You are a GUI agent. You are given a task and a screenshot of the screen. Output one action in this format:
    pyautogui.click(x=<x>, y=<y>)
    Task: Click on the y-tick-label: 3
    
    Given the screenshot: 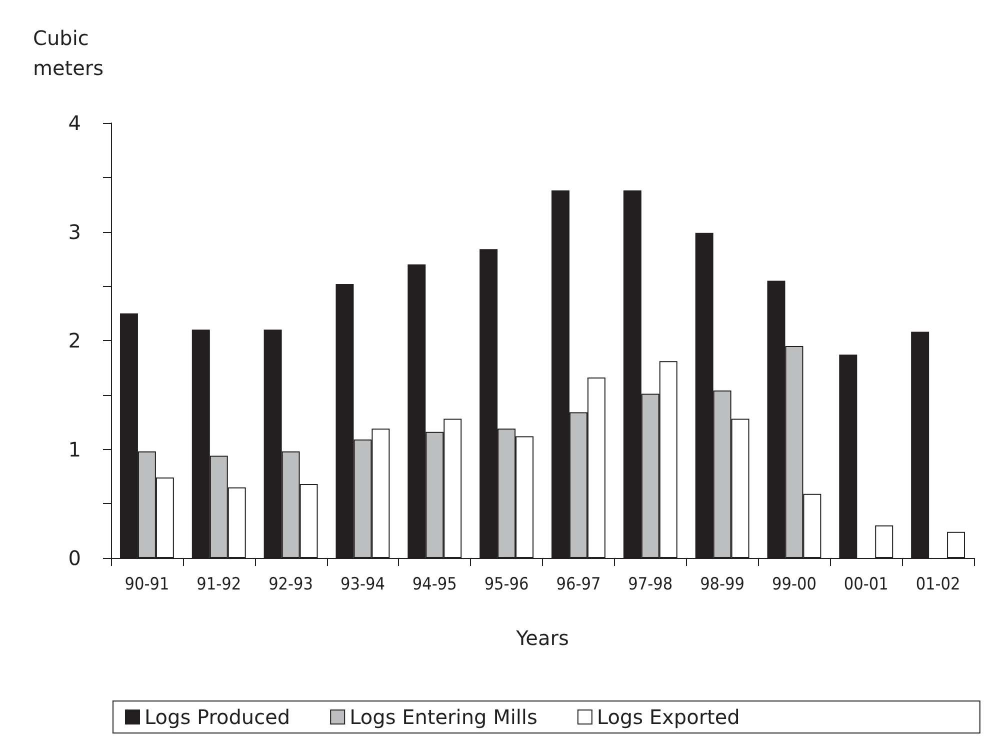 What is the action you would take?
    pyautogui.click(x=74, y=232)
    